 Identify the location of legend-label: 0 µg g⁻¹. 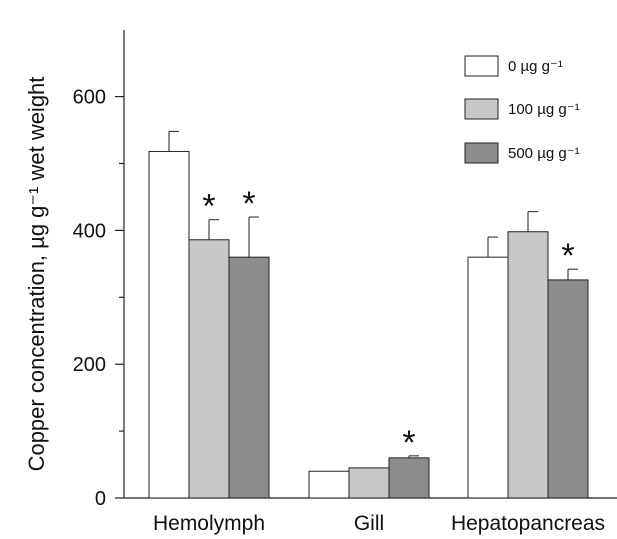
(535, 66).